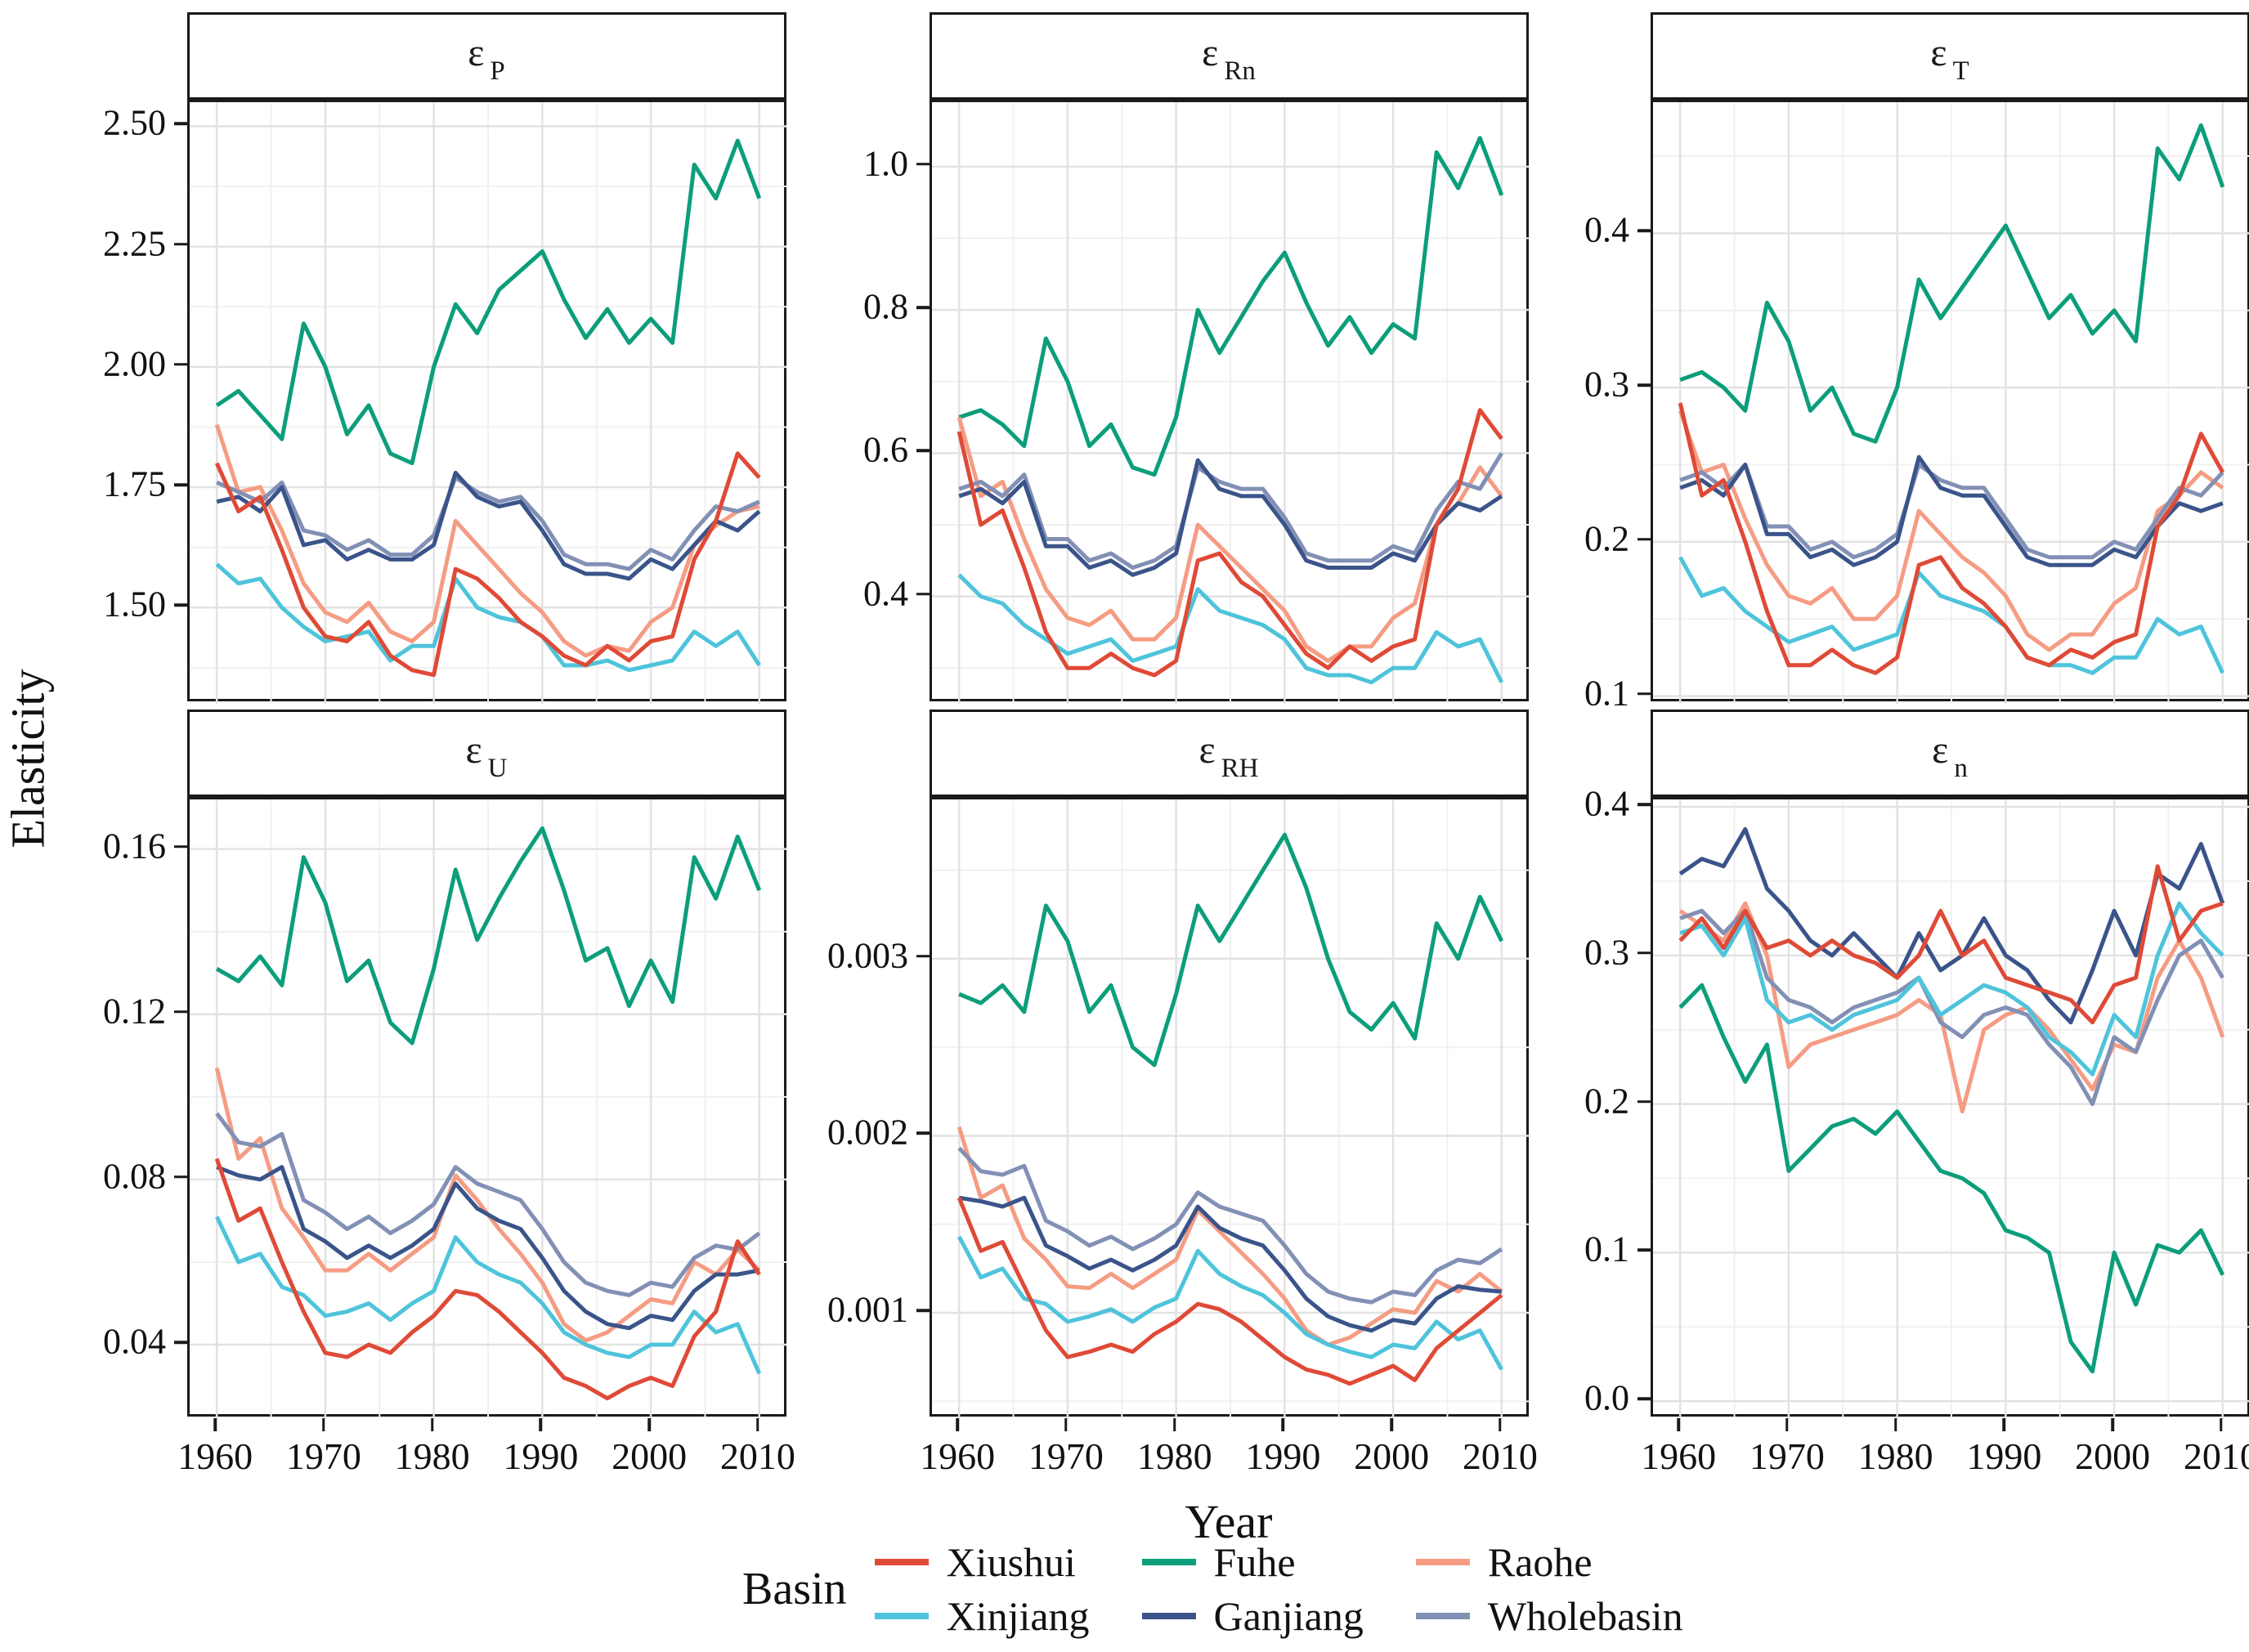 The image size is (2249, 1652). Describe the element at coordinates (886, 593) in the screenshot. I see `y-tick-label-eRn: 0.4` at that location.